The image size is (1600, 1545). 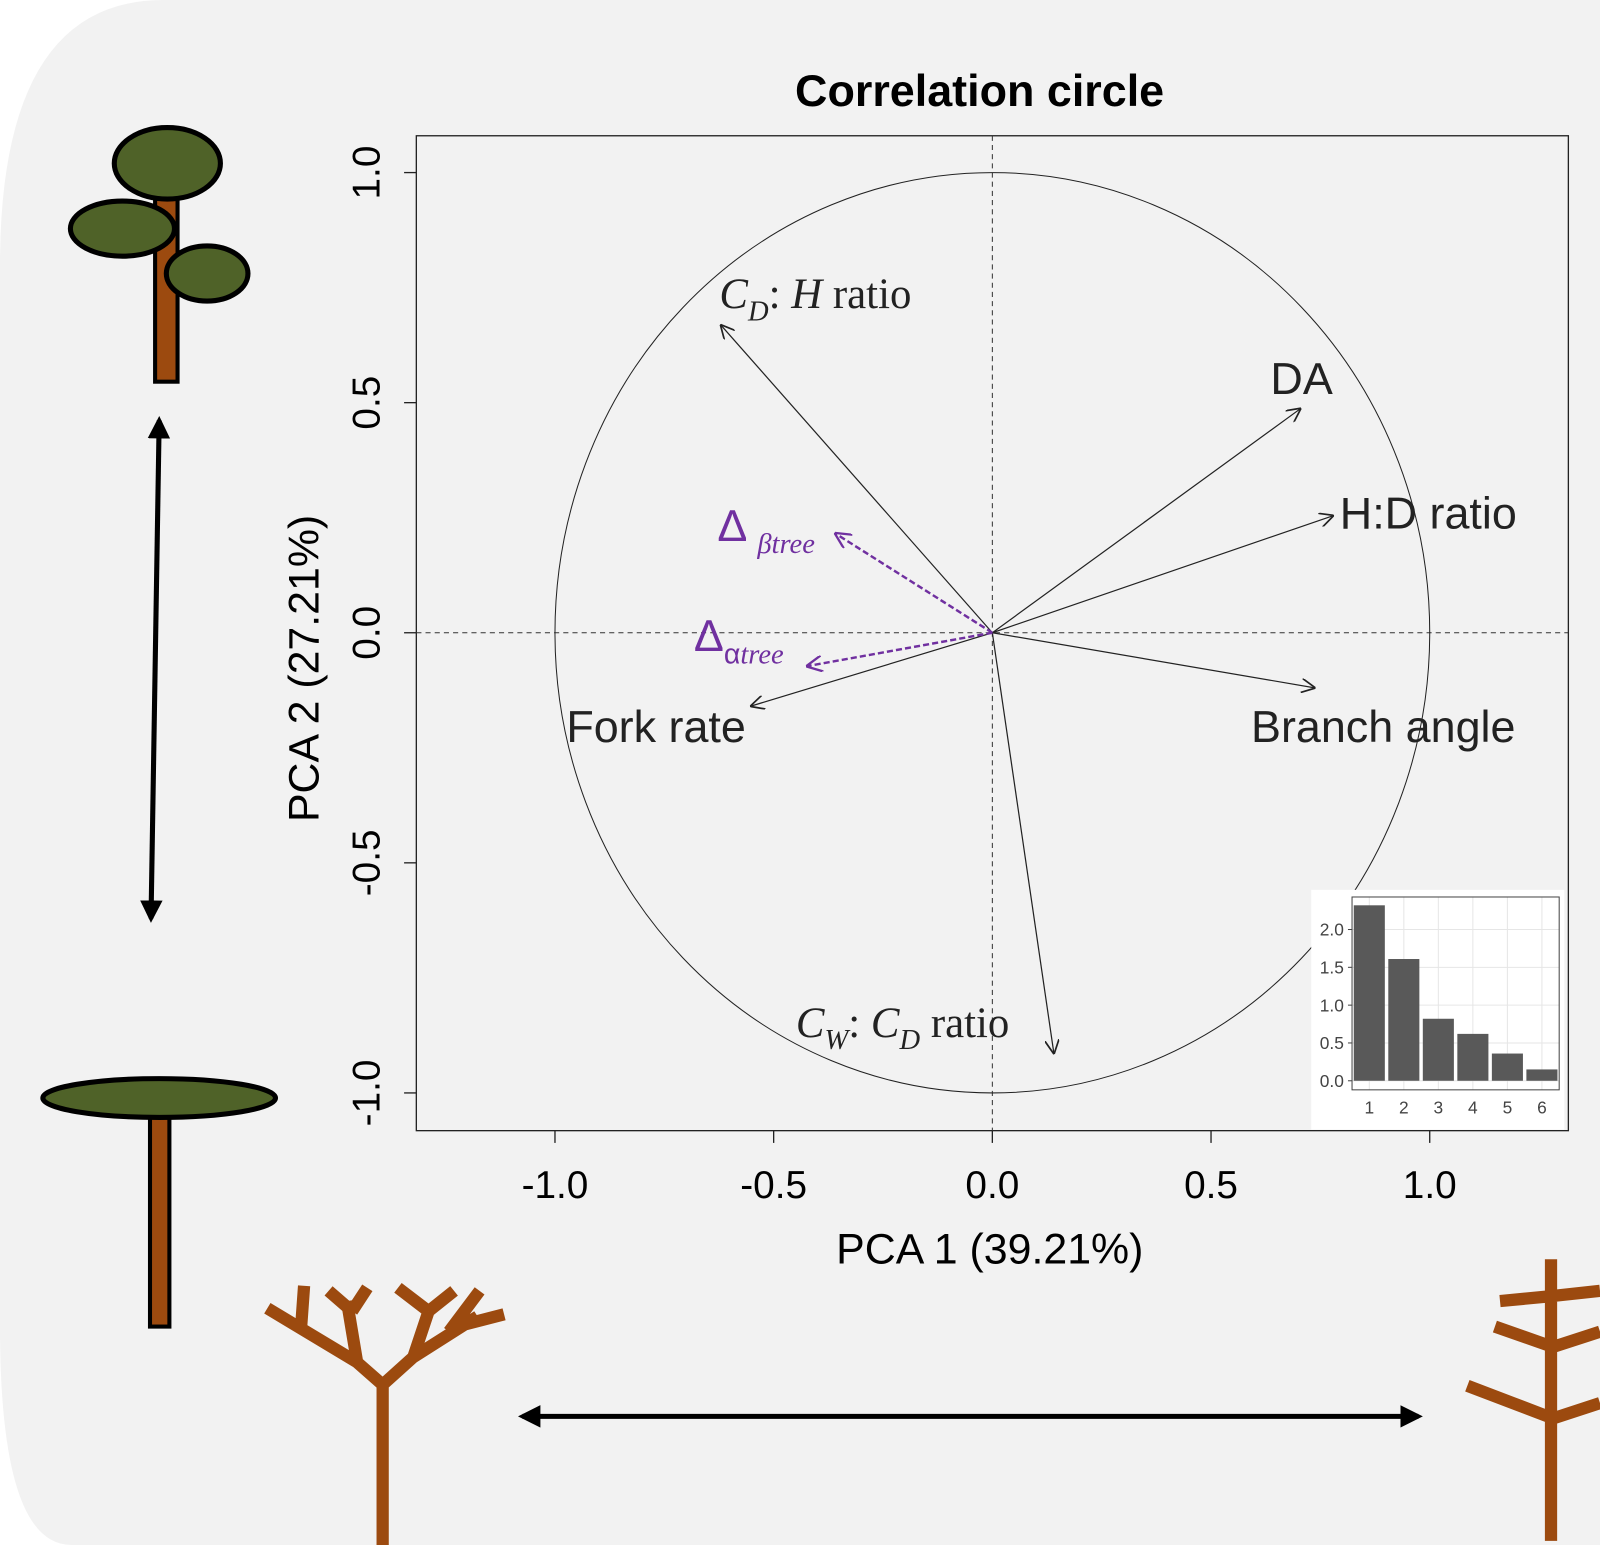 I want to click on x-tick-label: 3, so click(x=1439, y=1107).